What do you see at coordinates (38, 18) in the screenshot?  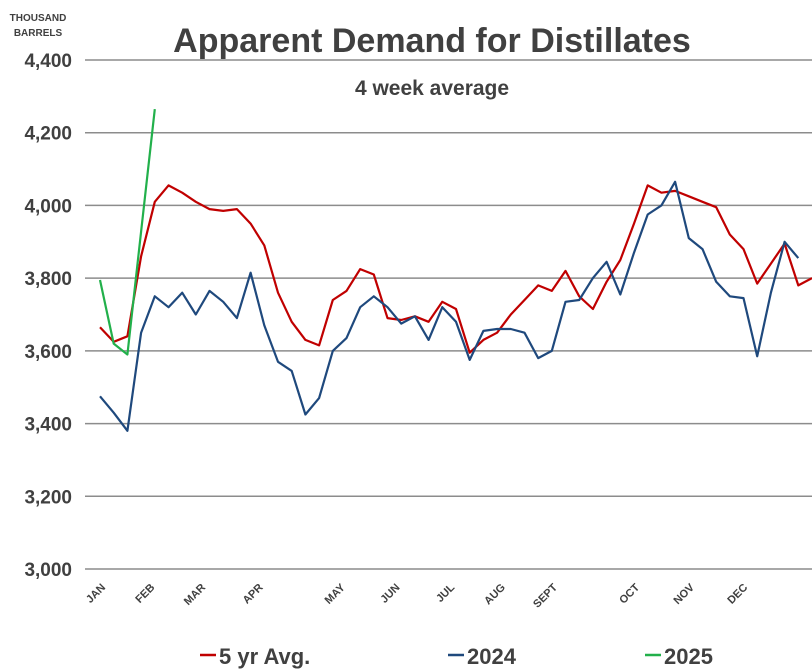 I see `y-axis-label: THOUSAND` at bounding box center [38, 18].